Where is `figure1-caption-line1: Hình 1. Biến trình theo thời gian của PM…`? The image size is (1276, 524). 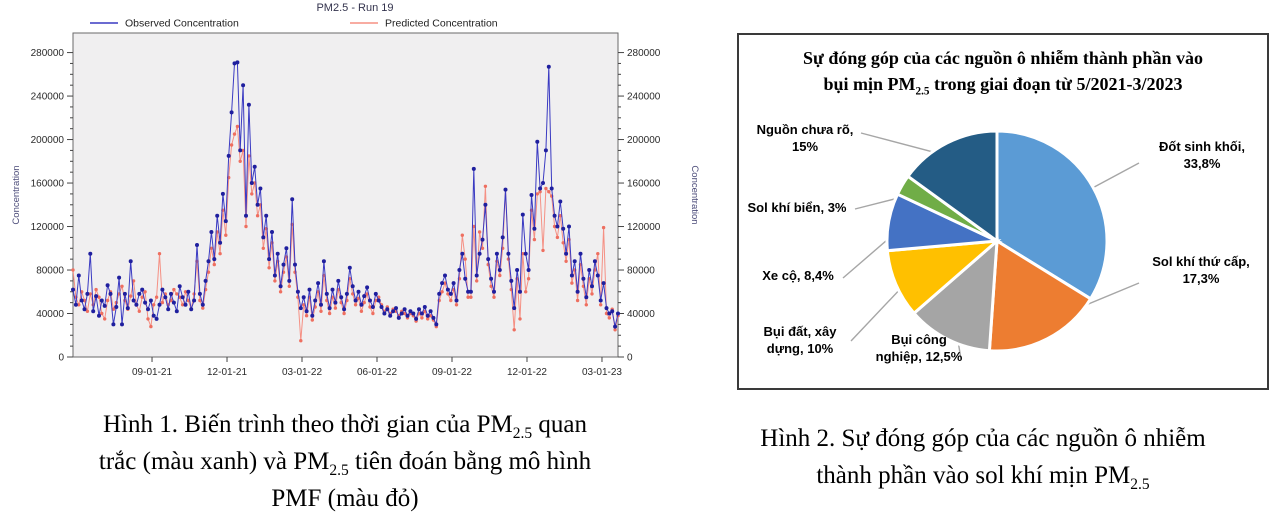
figure1-caption-line1: Hình 1. Biến trình theo thời gian của PM… is located at coordinates (345, 426).